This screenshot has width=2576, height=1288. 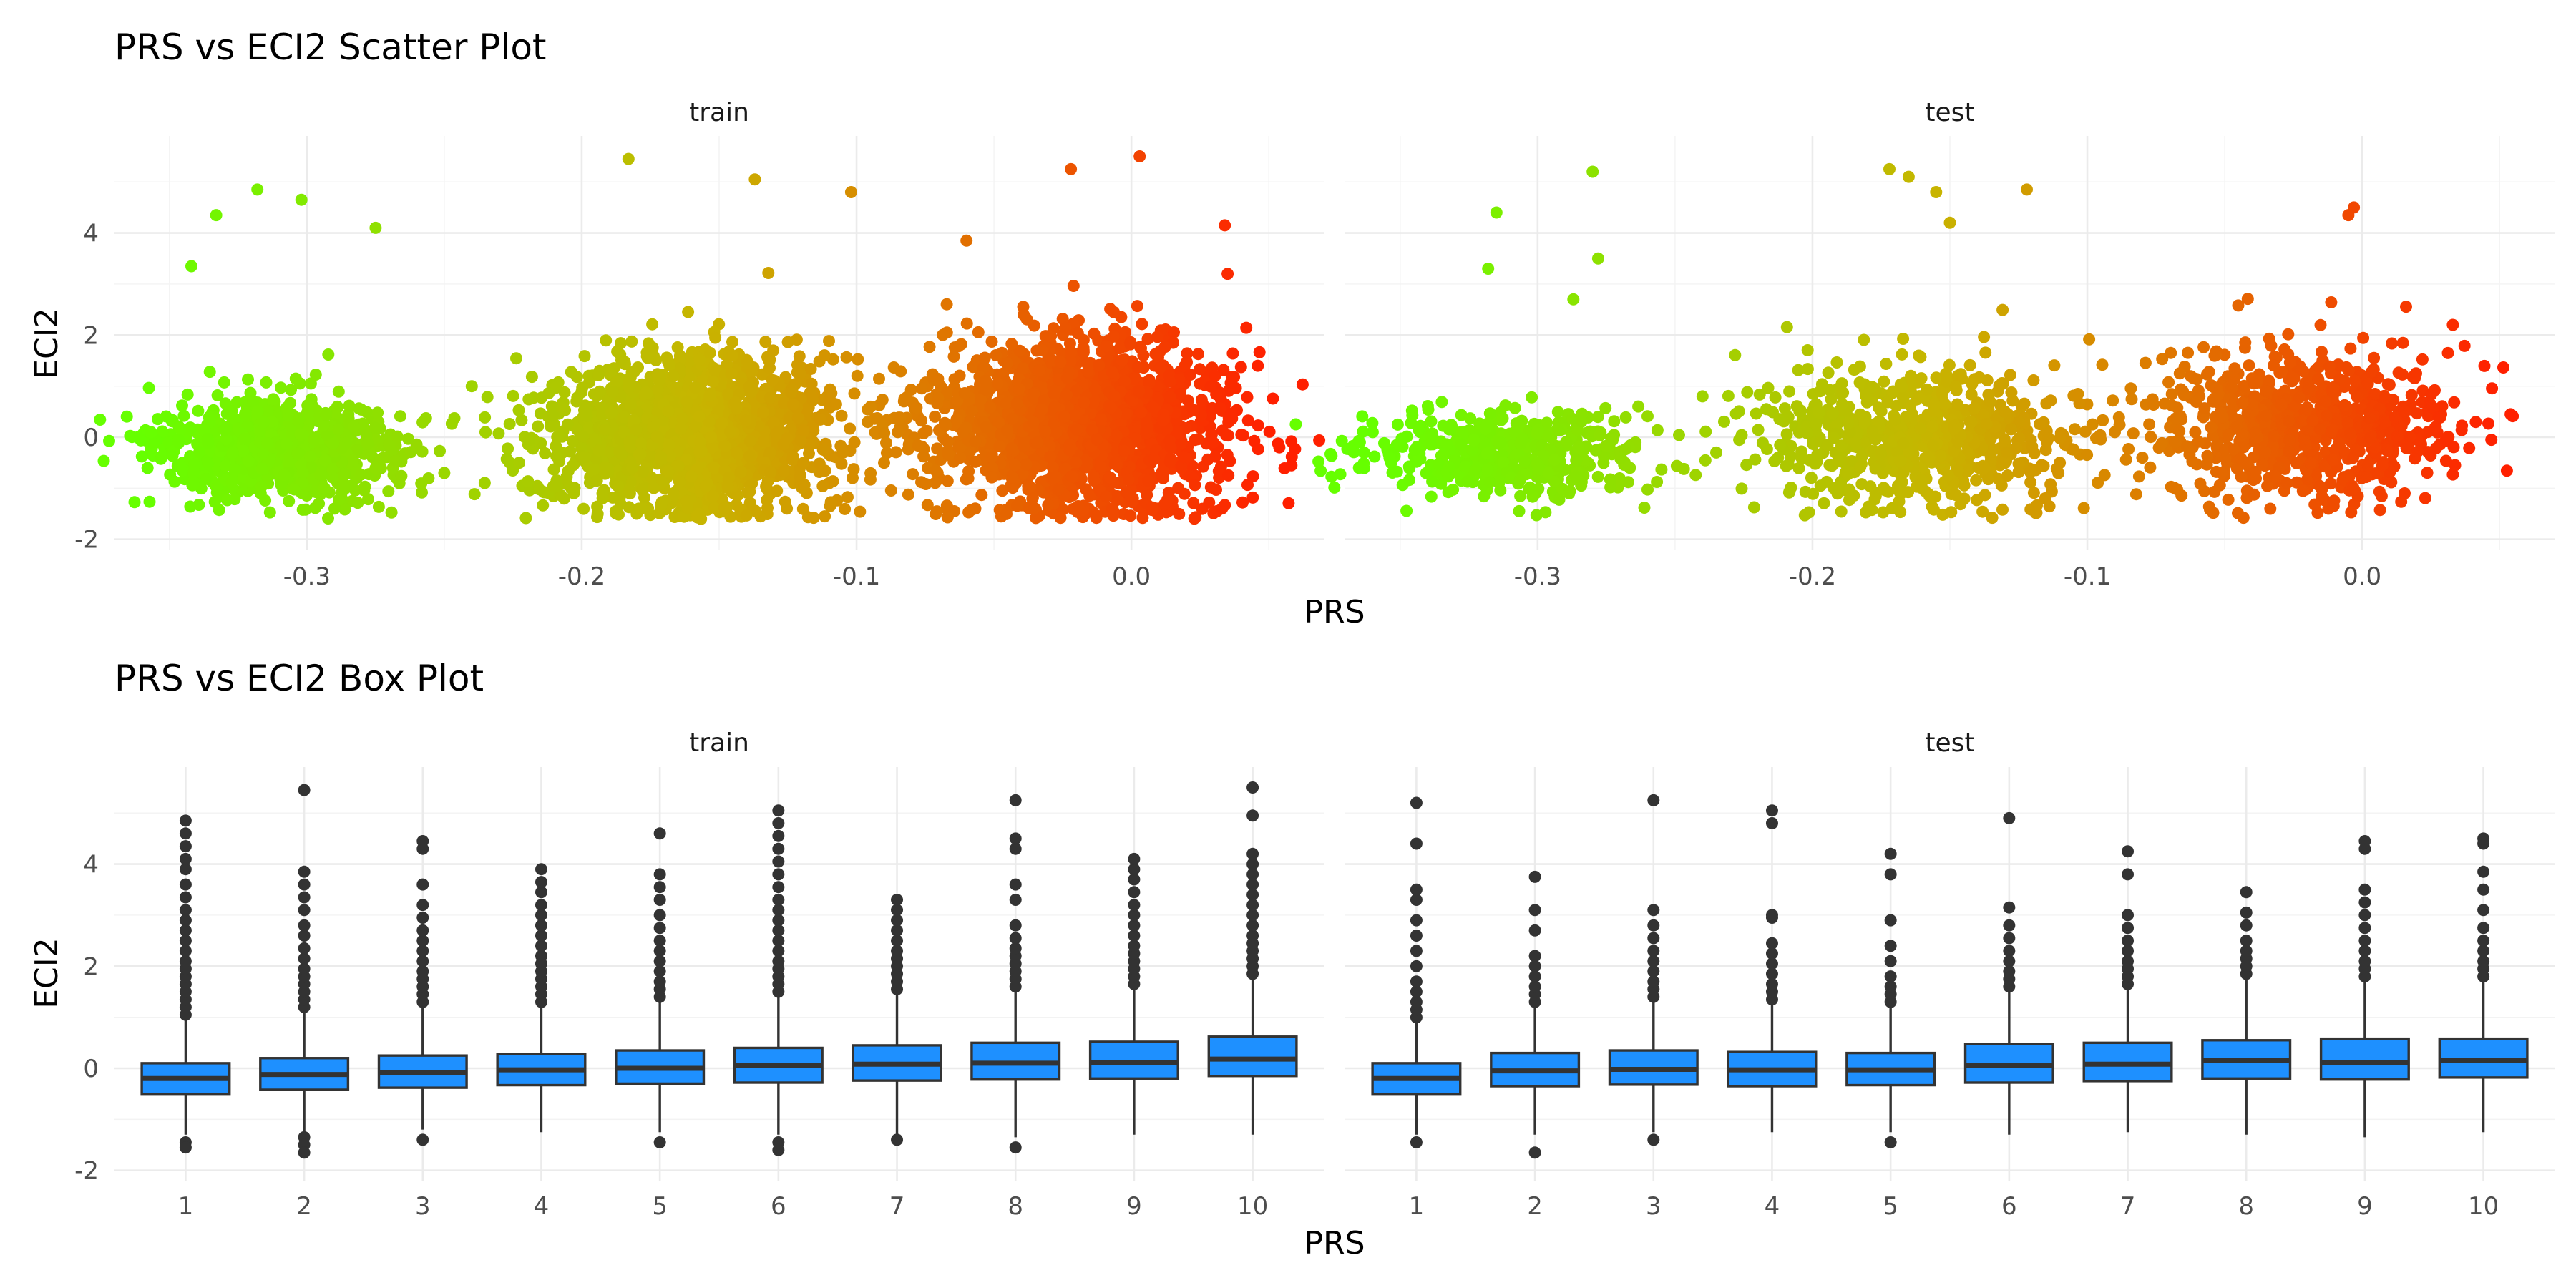 I want to click on scatter-strip-train: train, so click(x=719, y=112).